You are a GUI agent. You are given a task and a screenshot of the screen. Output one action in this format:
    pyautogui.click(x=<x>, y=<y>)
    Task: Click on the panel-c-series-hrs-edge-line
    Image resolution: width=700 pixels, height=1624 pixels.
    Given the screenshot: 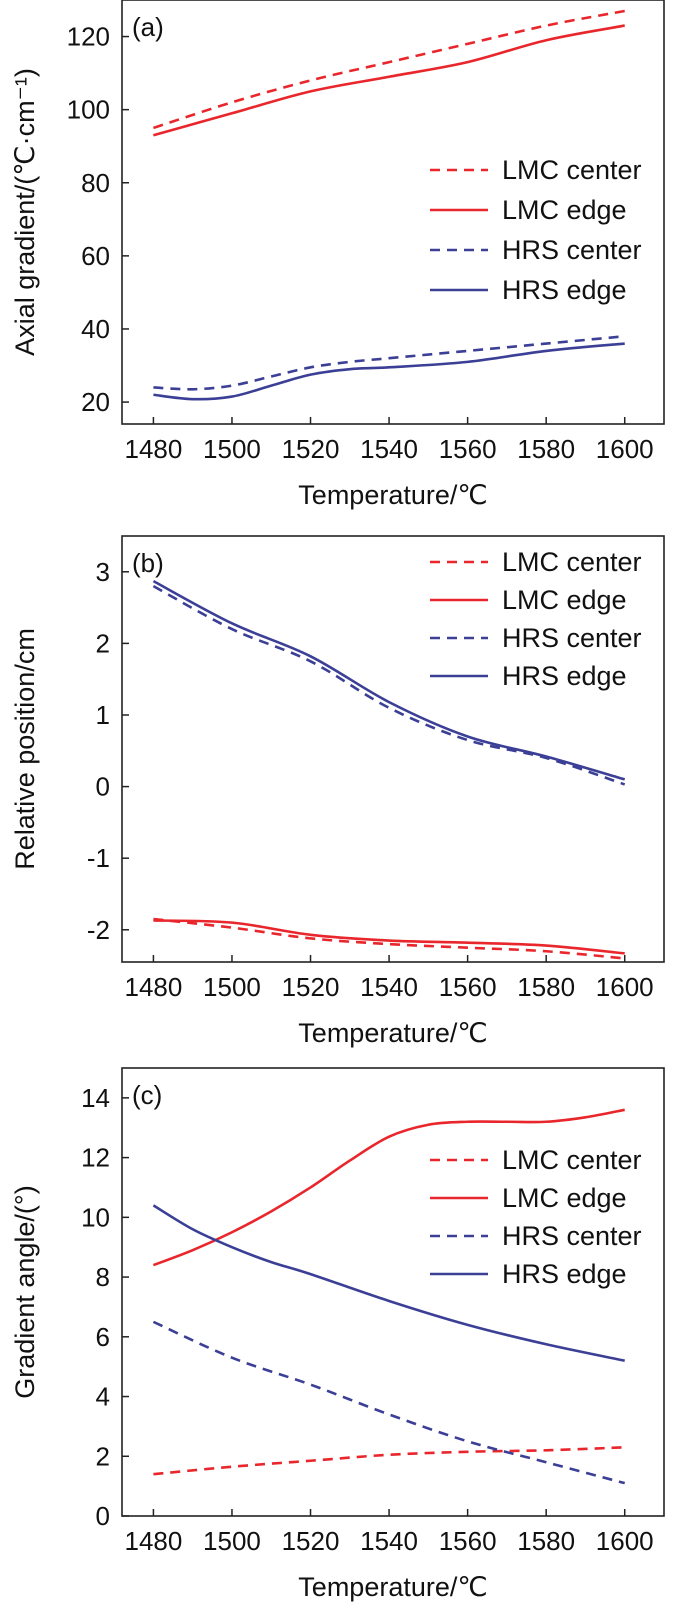 What is the action you would take?
    pyautogui.click(x=388, y=1283)
    